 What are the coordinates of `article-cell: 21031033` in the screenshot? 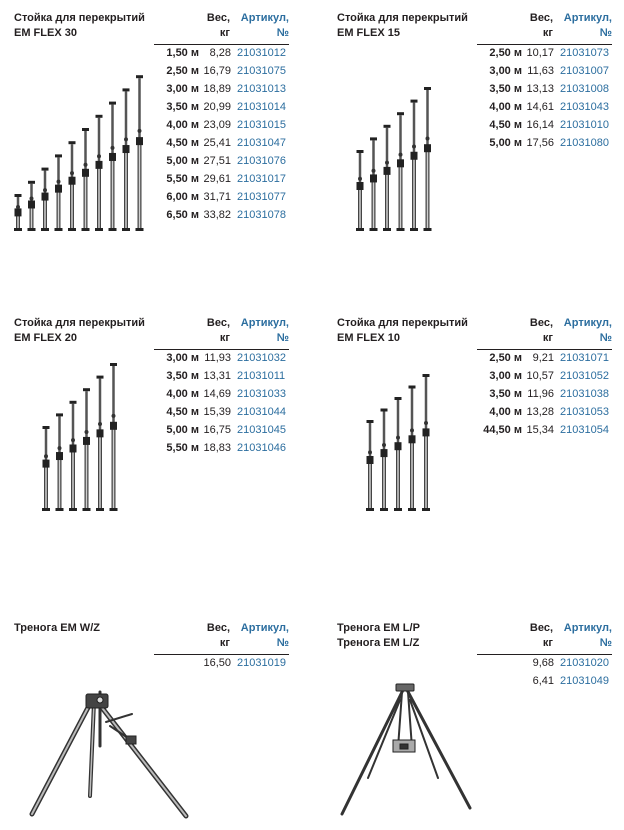 It's located at (261, 394).